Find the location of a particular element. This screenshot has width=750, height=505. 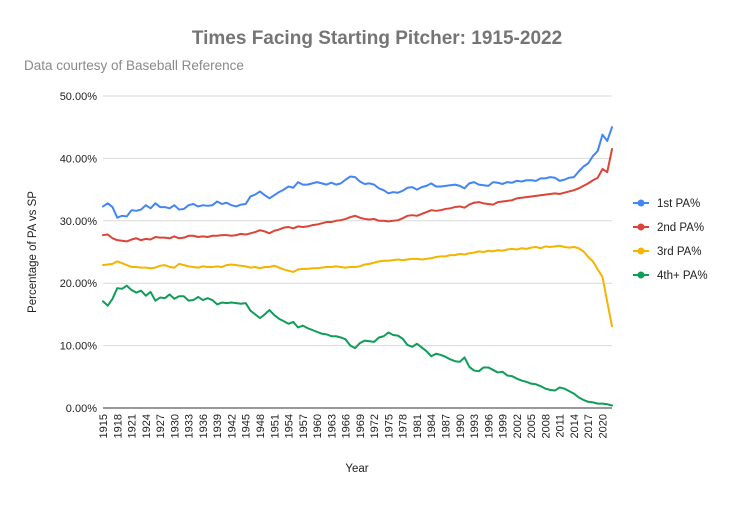

legend: 1st PA% 2nd PA% 3rd PA% 4th+ PA% is located at coordinates (670, 240).